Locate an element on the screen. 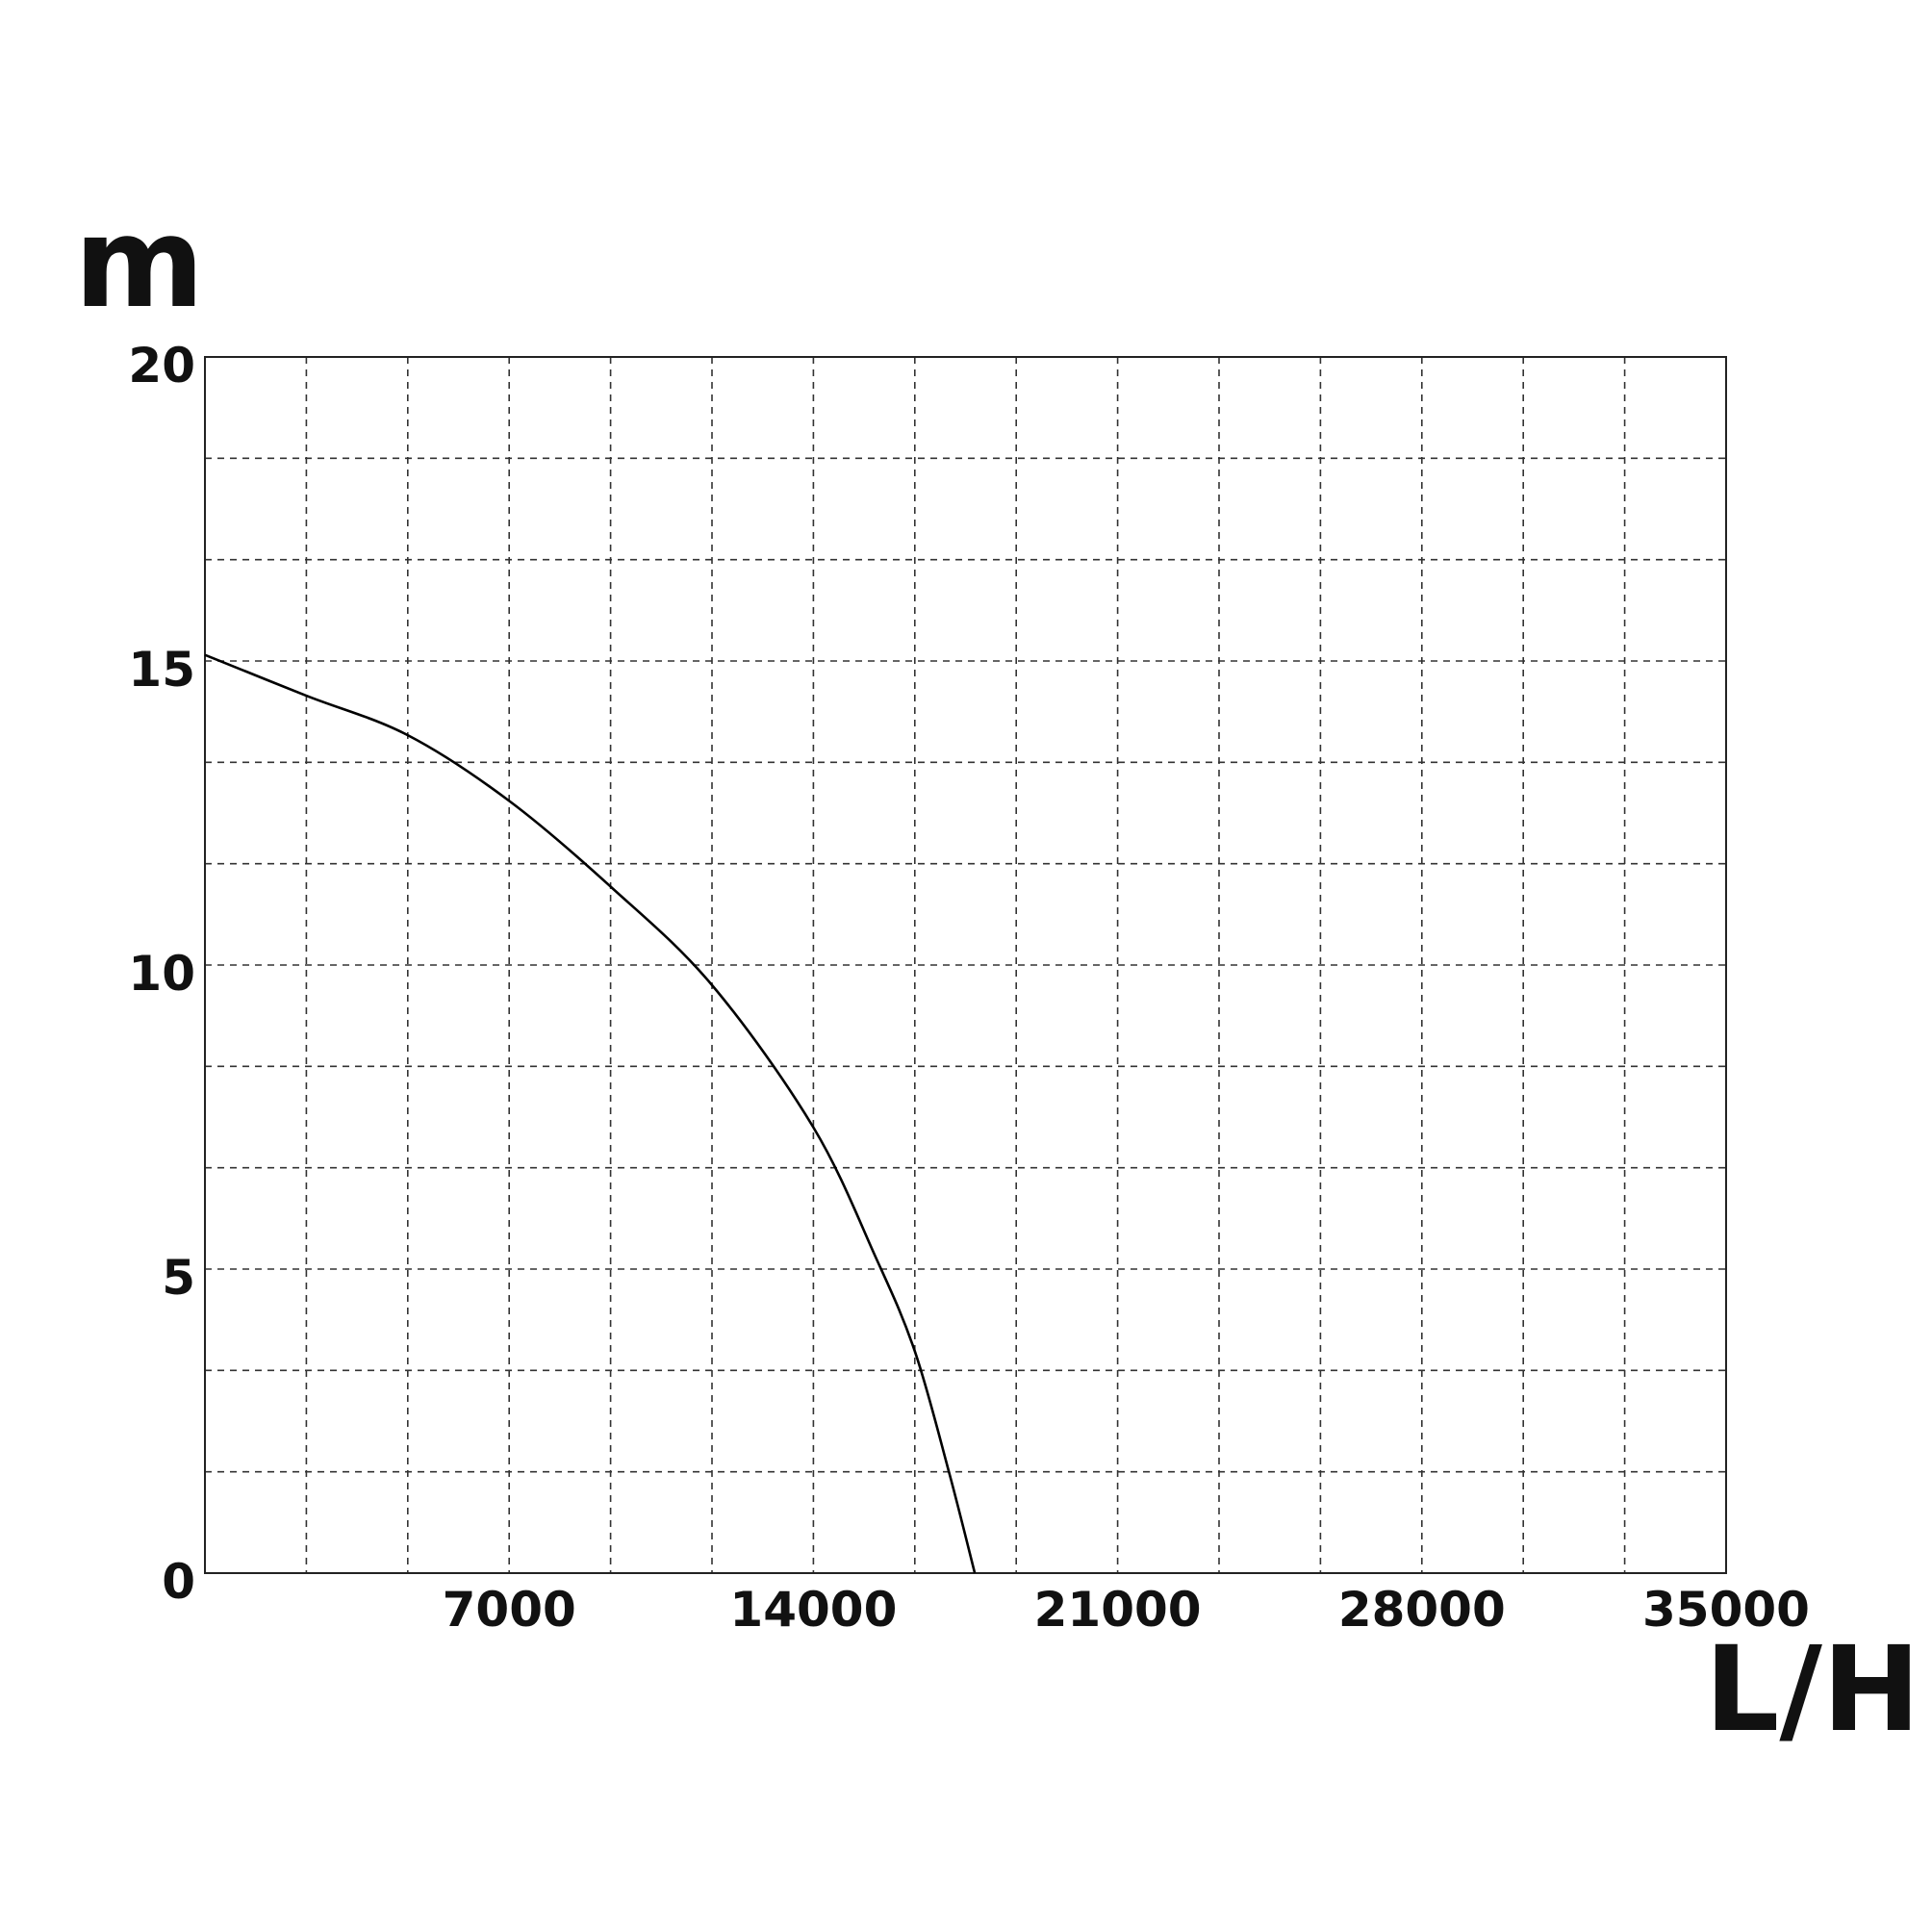 Image resolution: width=1932 pixels, height=1932 pixels. x-tick-label: 21000 is located at coordinates (1118, 1610).